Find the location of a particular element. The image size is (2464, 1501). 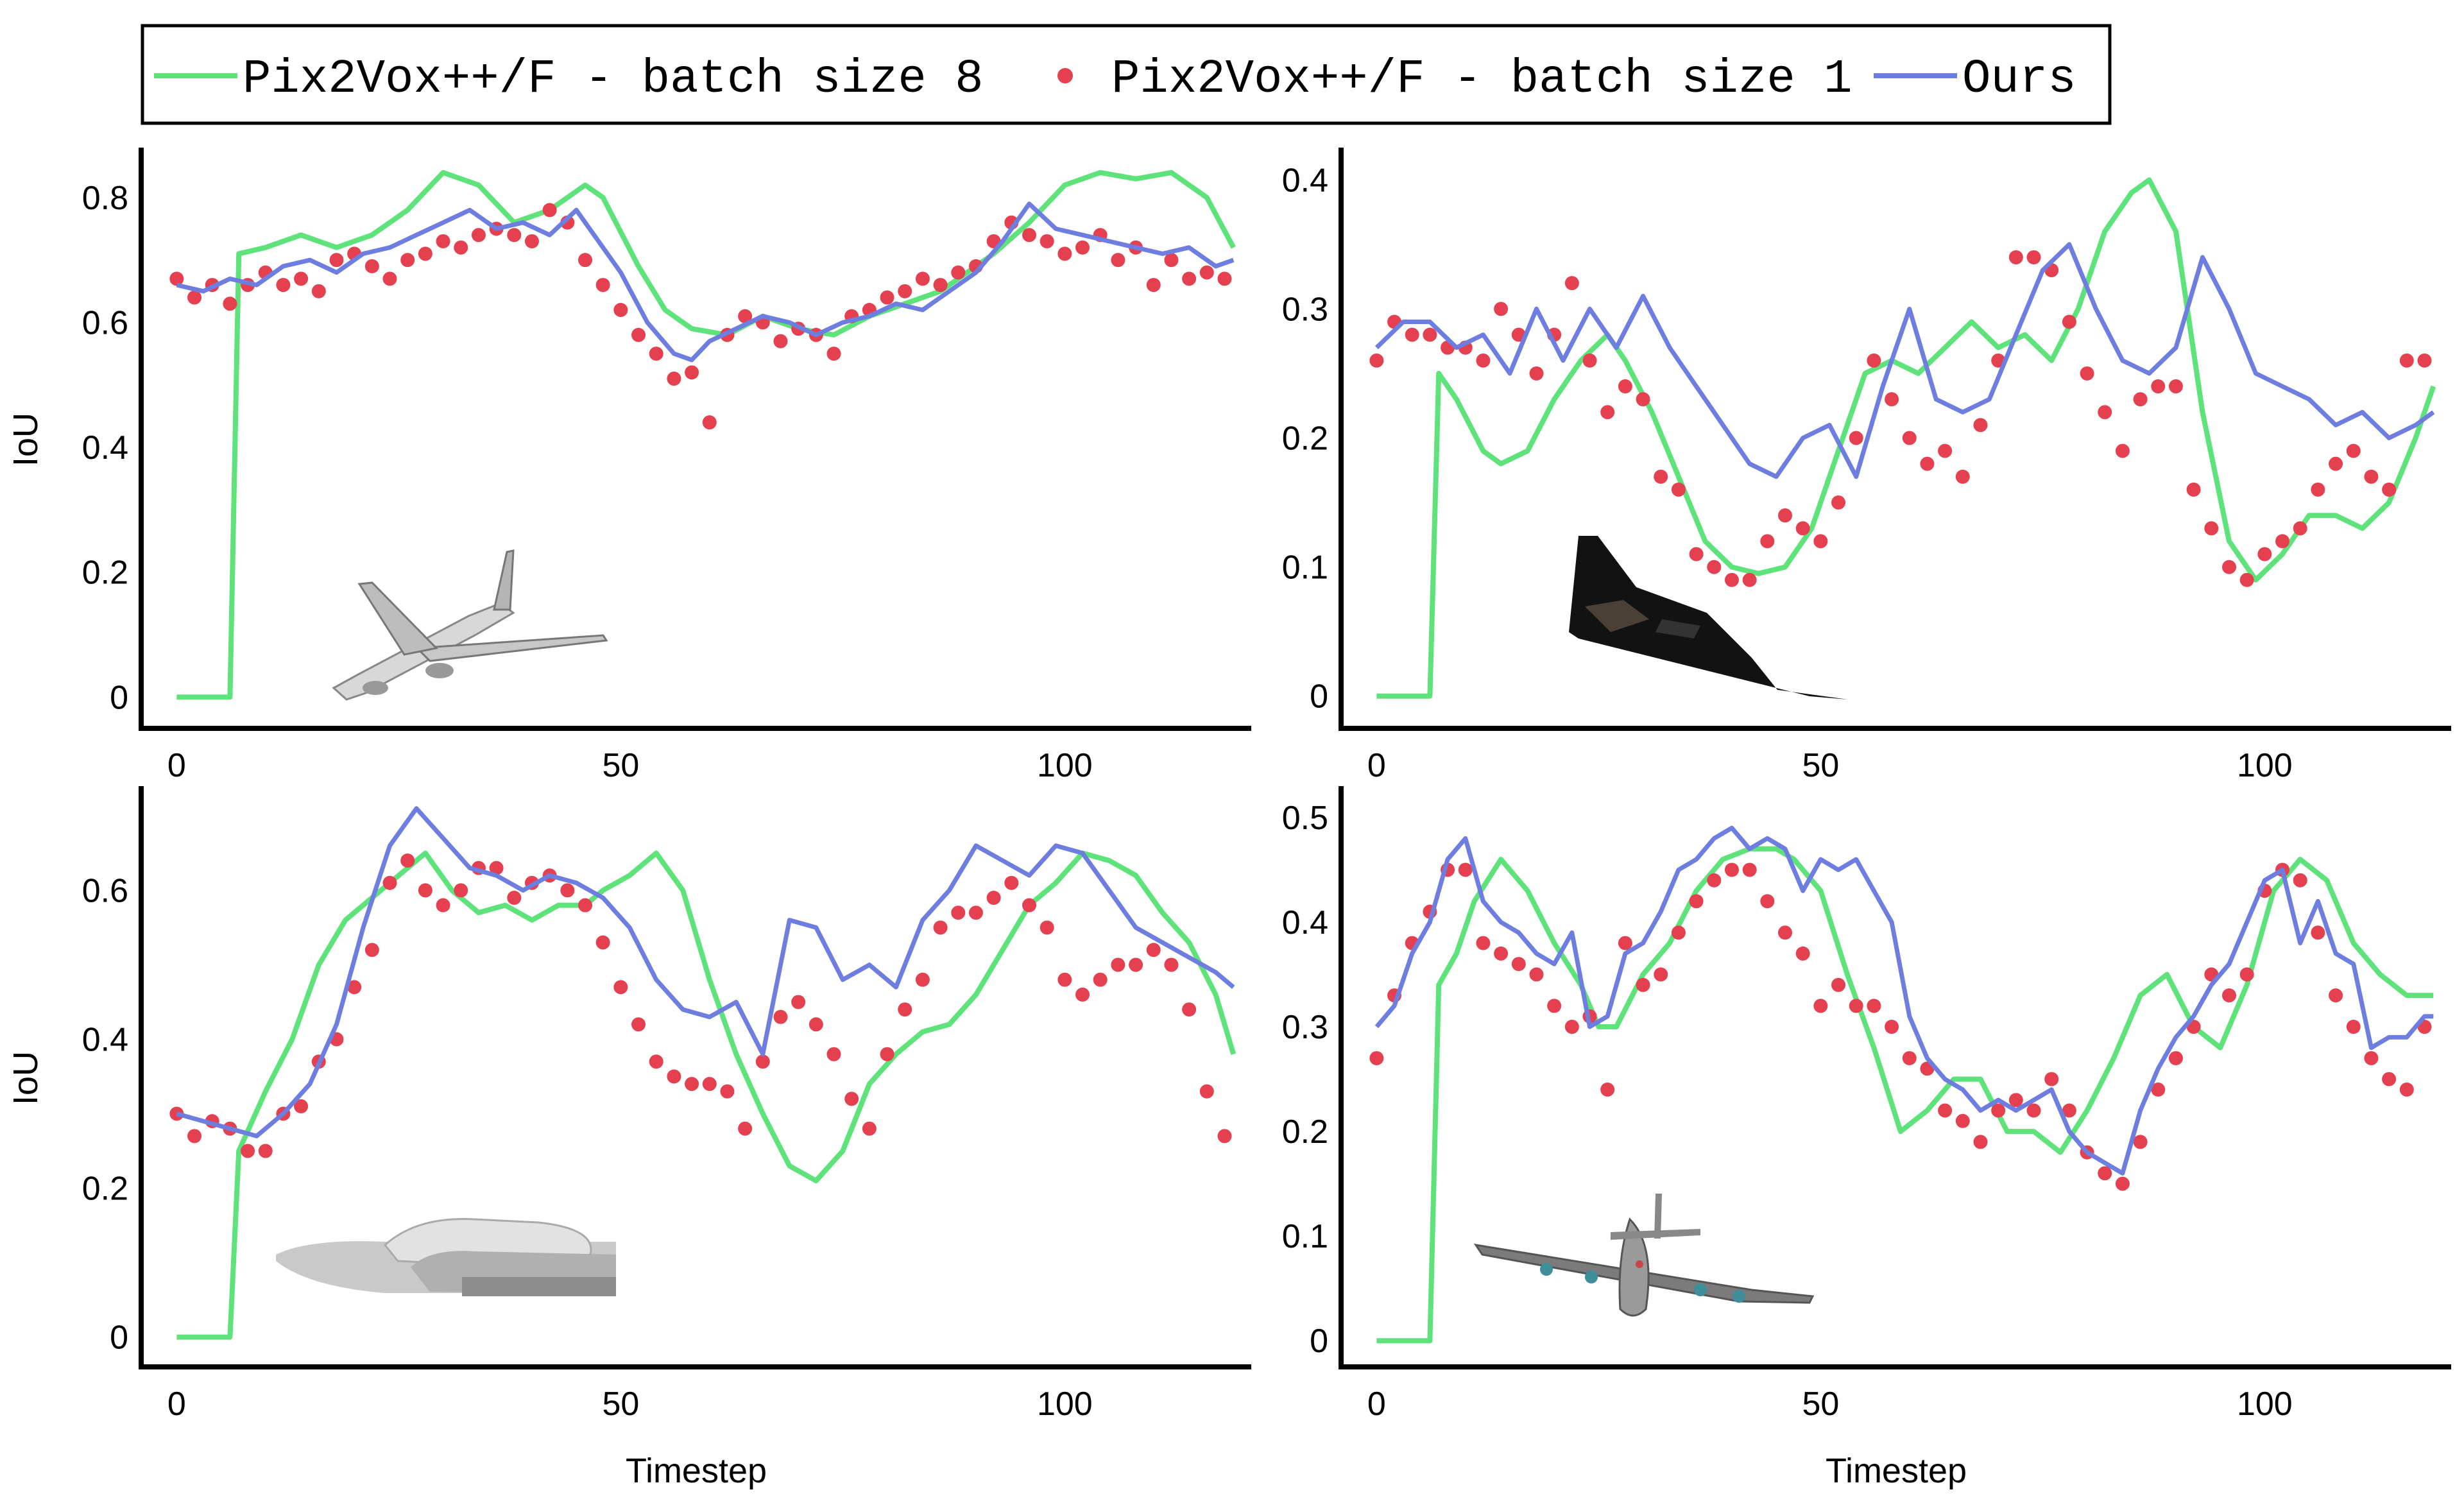

x-tick-label: 0 is located at coordinates (1377, 765).